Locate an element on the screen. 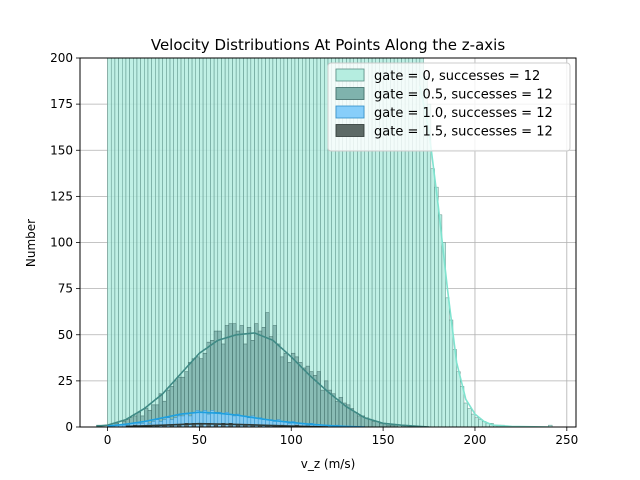  y-tick-label: 75 is located at coordinates (65, 289).